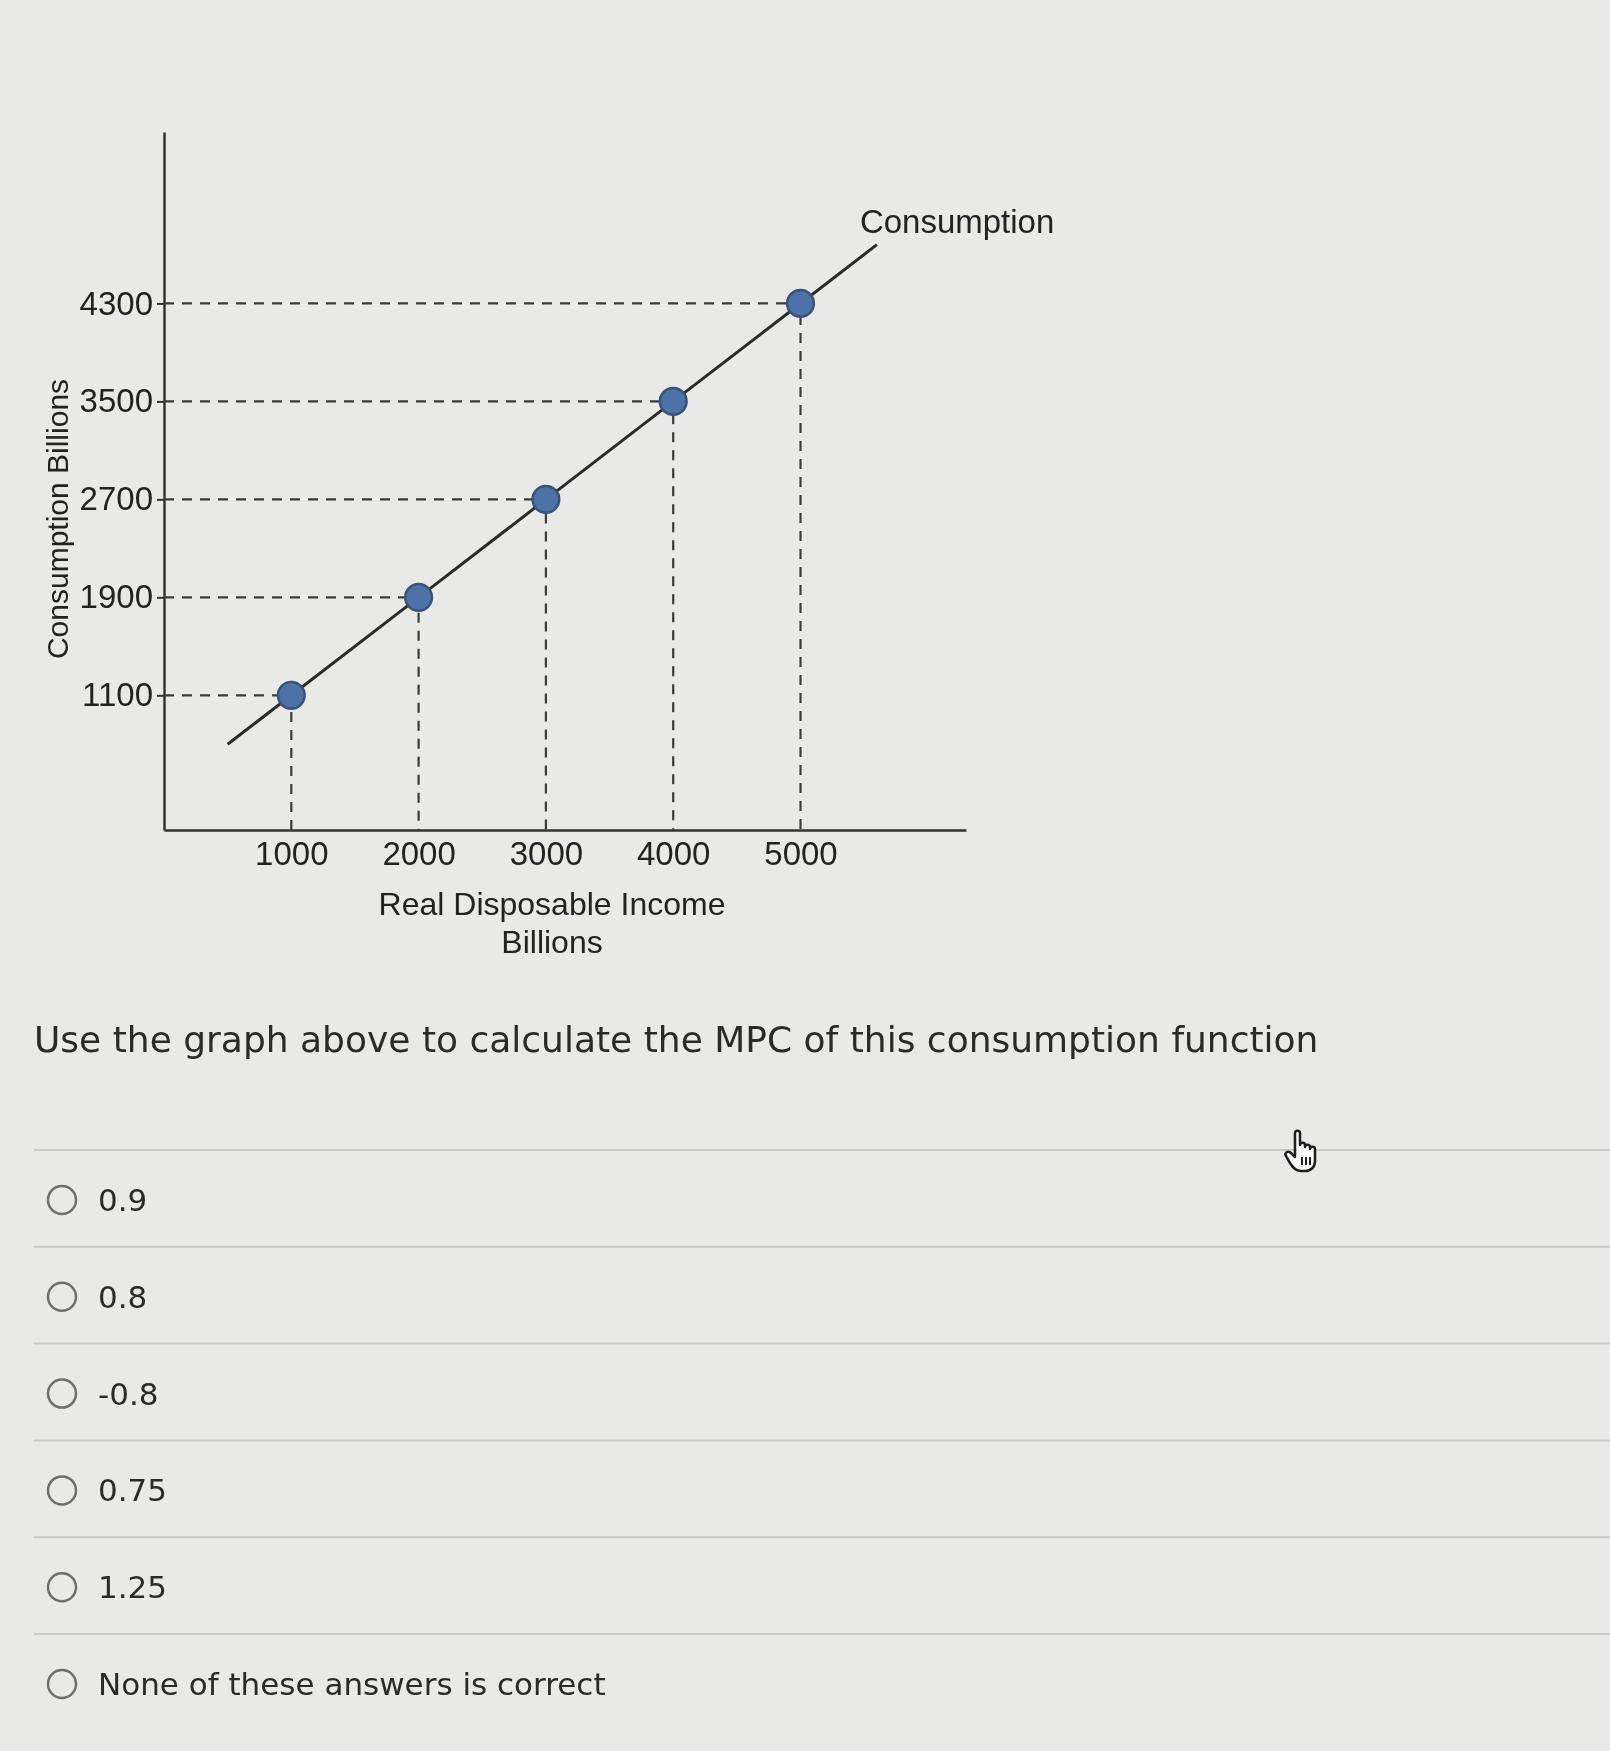  Describe the element at coordinates (546, 854) in the screenshot. I see `x-tick-label: 3000` at that location.